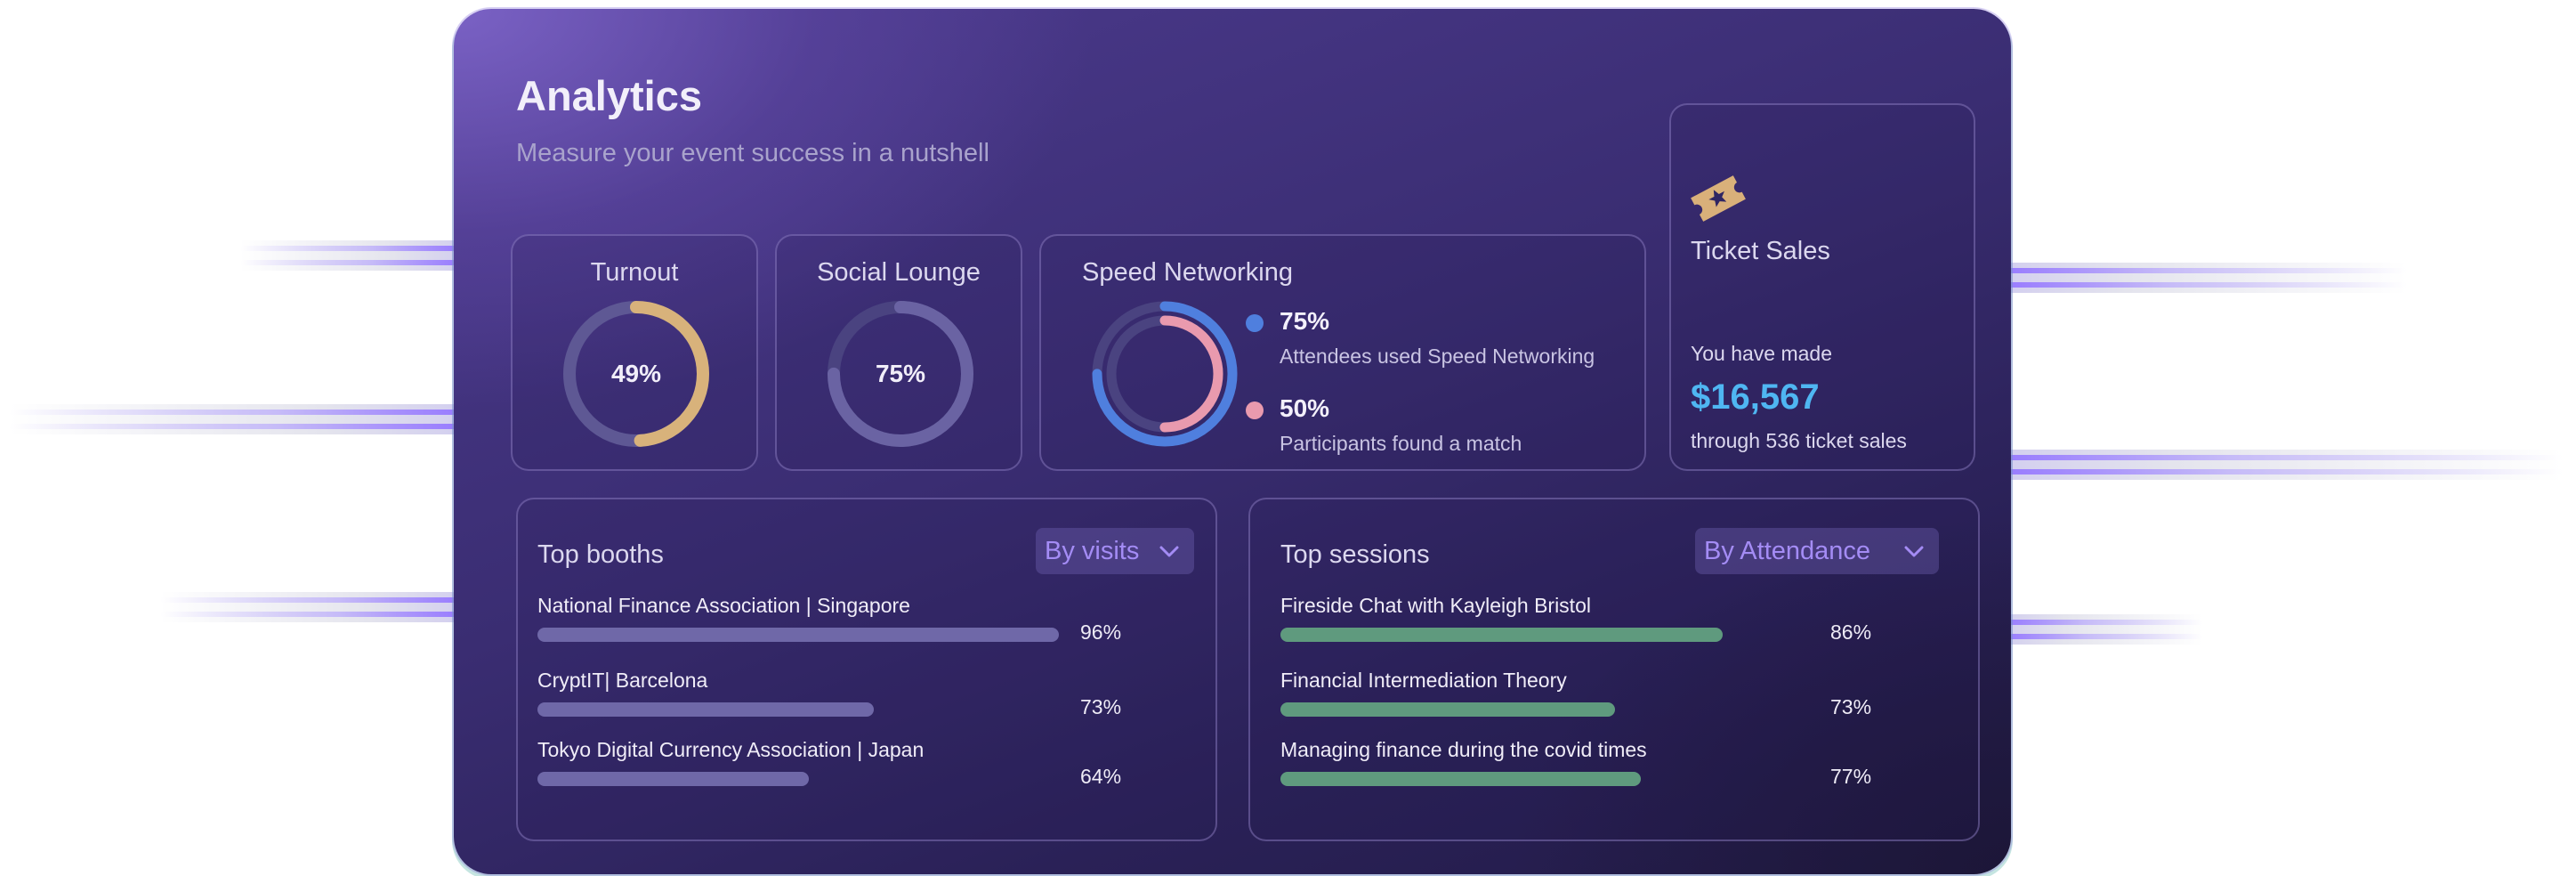 The image size is (2576, 876). I want to click on row-percent: 77%, so click(1851, 776).